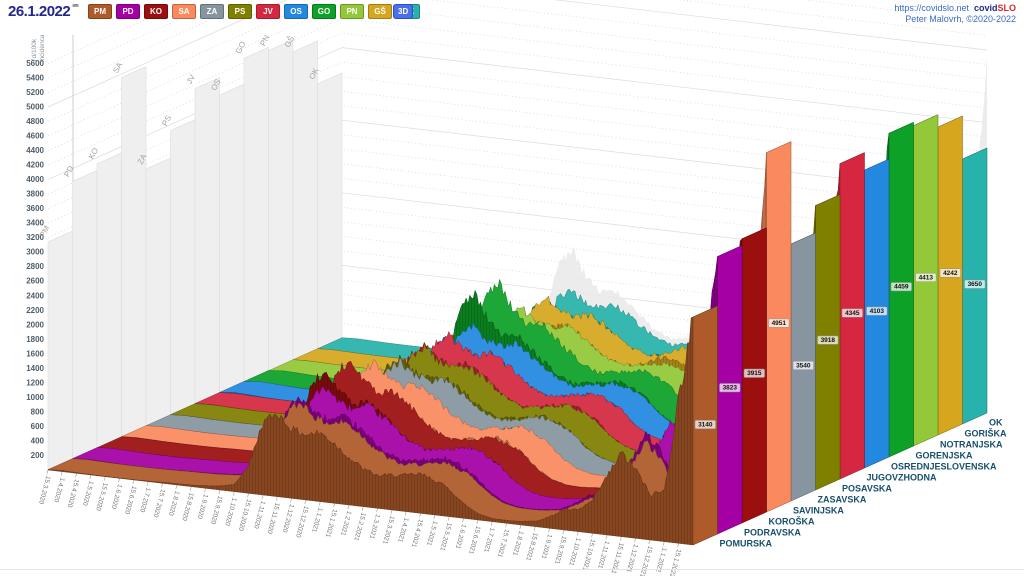  I want to click on end-value-OS: 4103, so click(877, 311).